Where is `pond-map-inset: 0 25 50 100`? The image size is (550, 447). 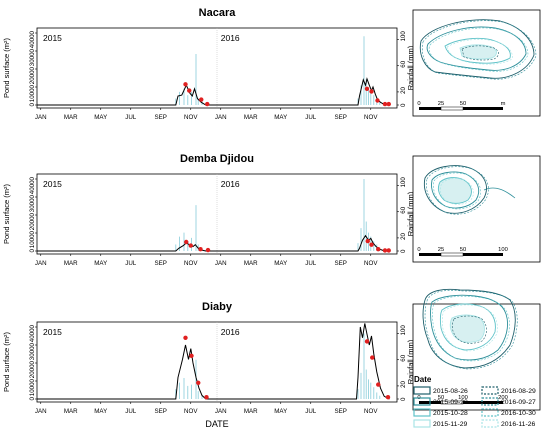 pond-map-inset: 0 25 50 100 is located at coordinates (476, 209).